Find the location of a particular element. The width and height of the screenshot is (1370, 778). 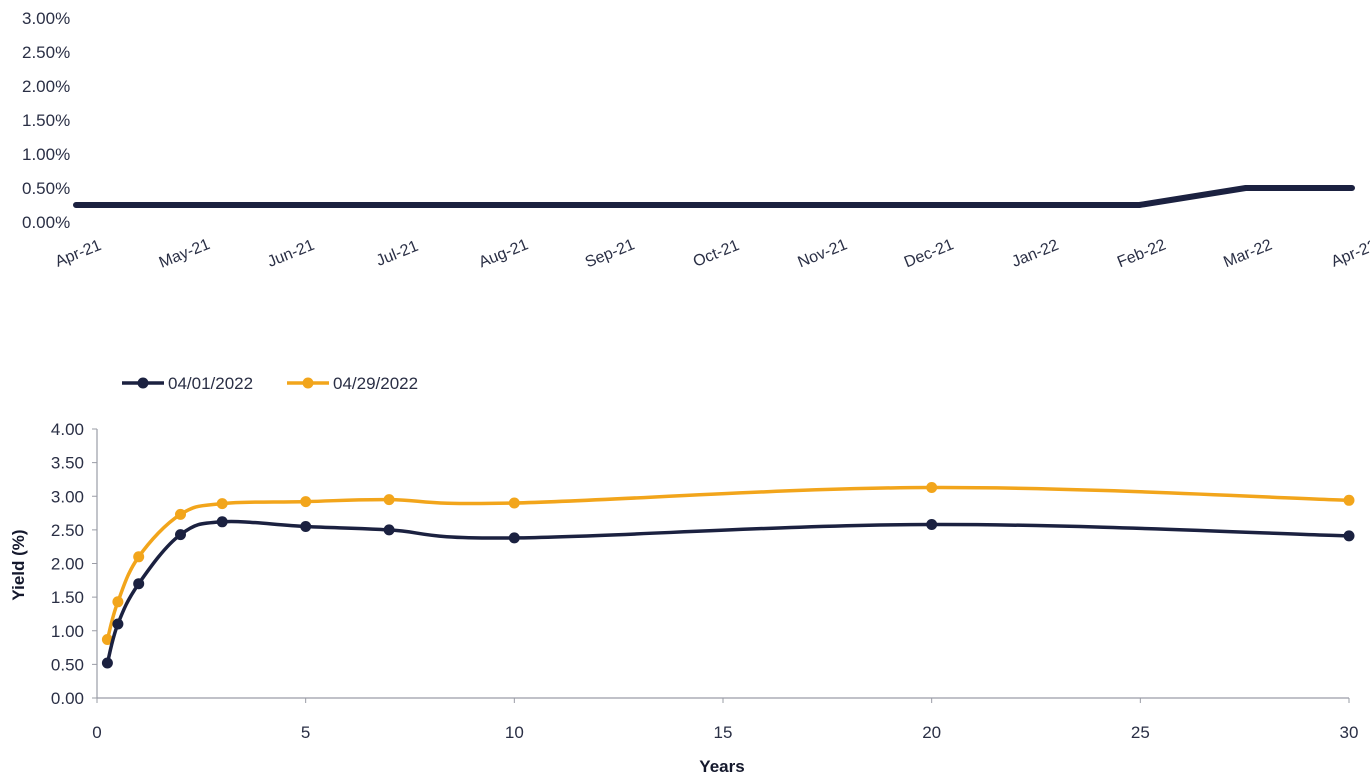

legend-label: 04/01/2022 is located at coordinates (210, 383).